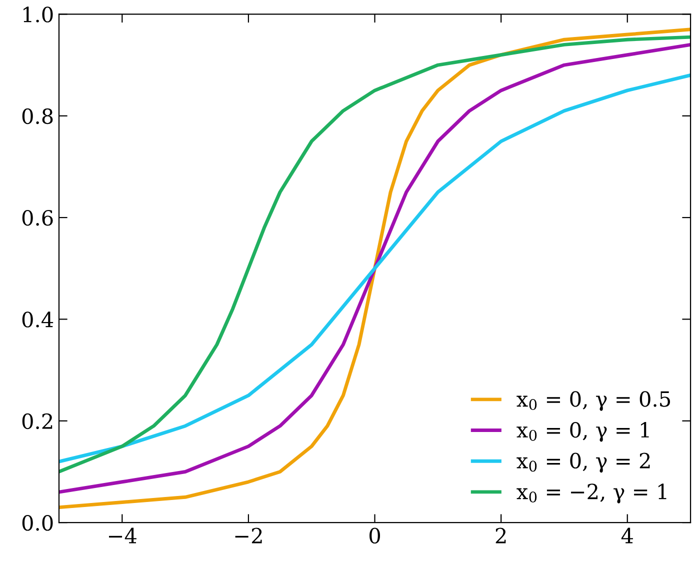 The image size is (694, 568). Describe the element at coordinates (375, 536) in the screenshot. I see `x-tick-label: 0` at that location.